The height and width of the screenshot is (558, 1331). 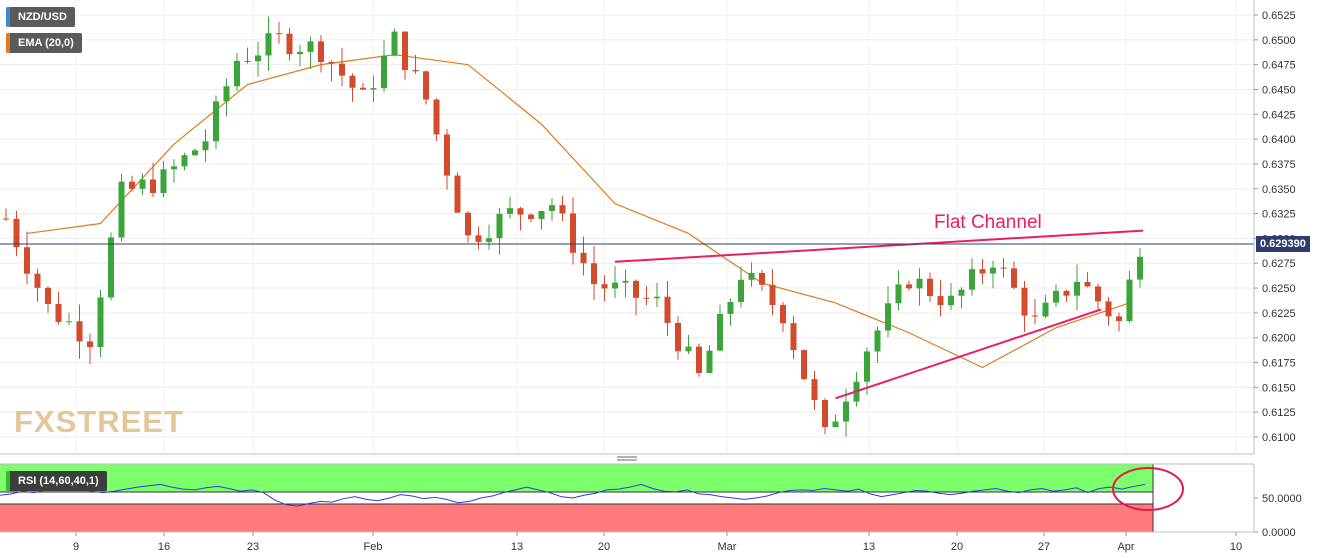 What do you see at coordinates (164, 547) in the screenshot?
I see `time-tick-label: 16` at bounding box center [164, 547].